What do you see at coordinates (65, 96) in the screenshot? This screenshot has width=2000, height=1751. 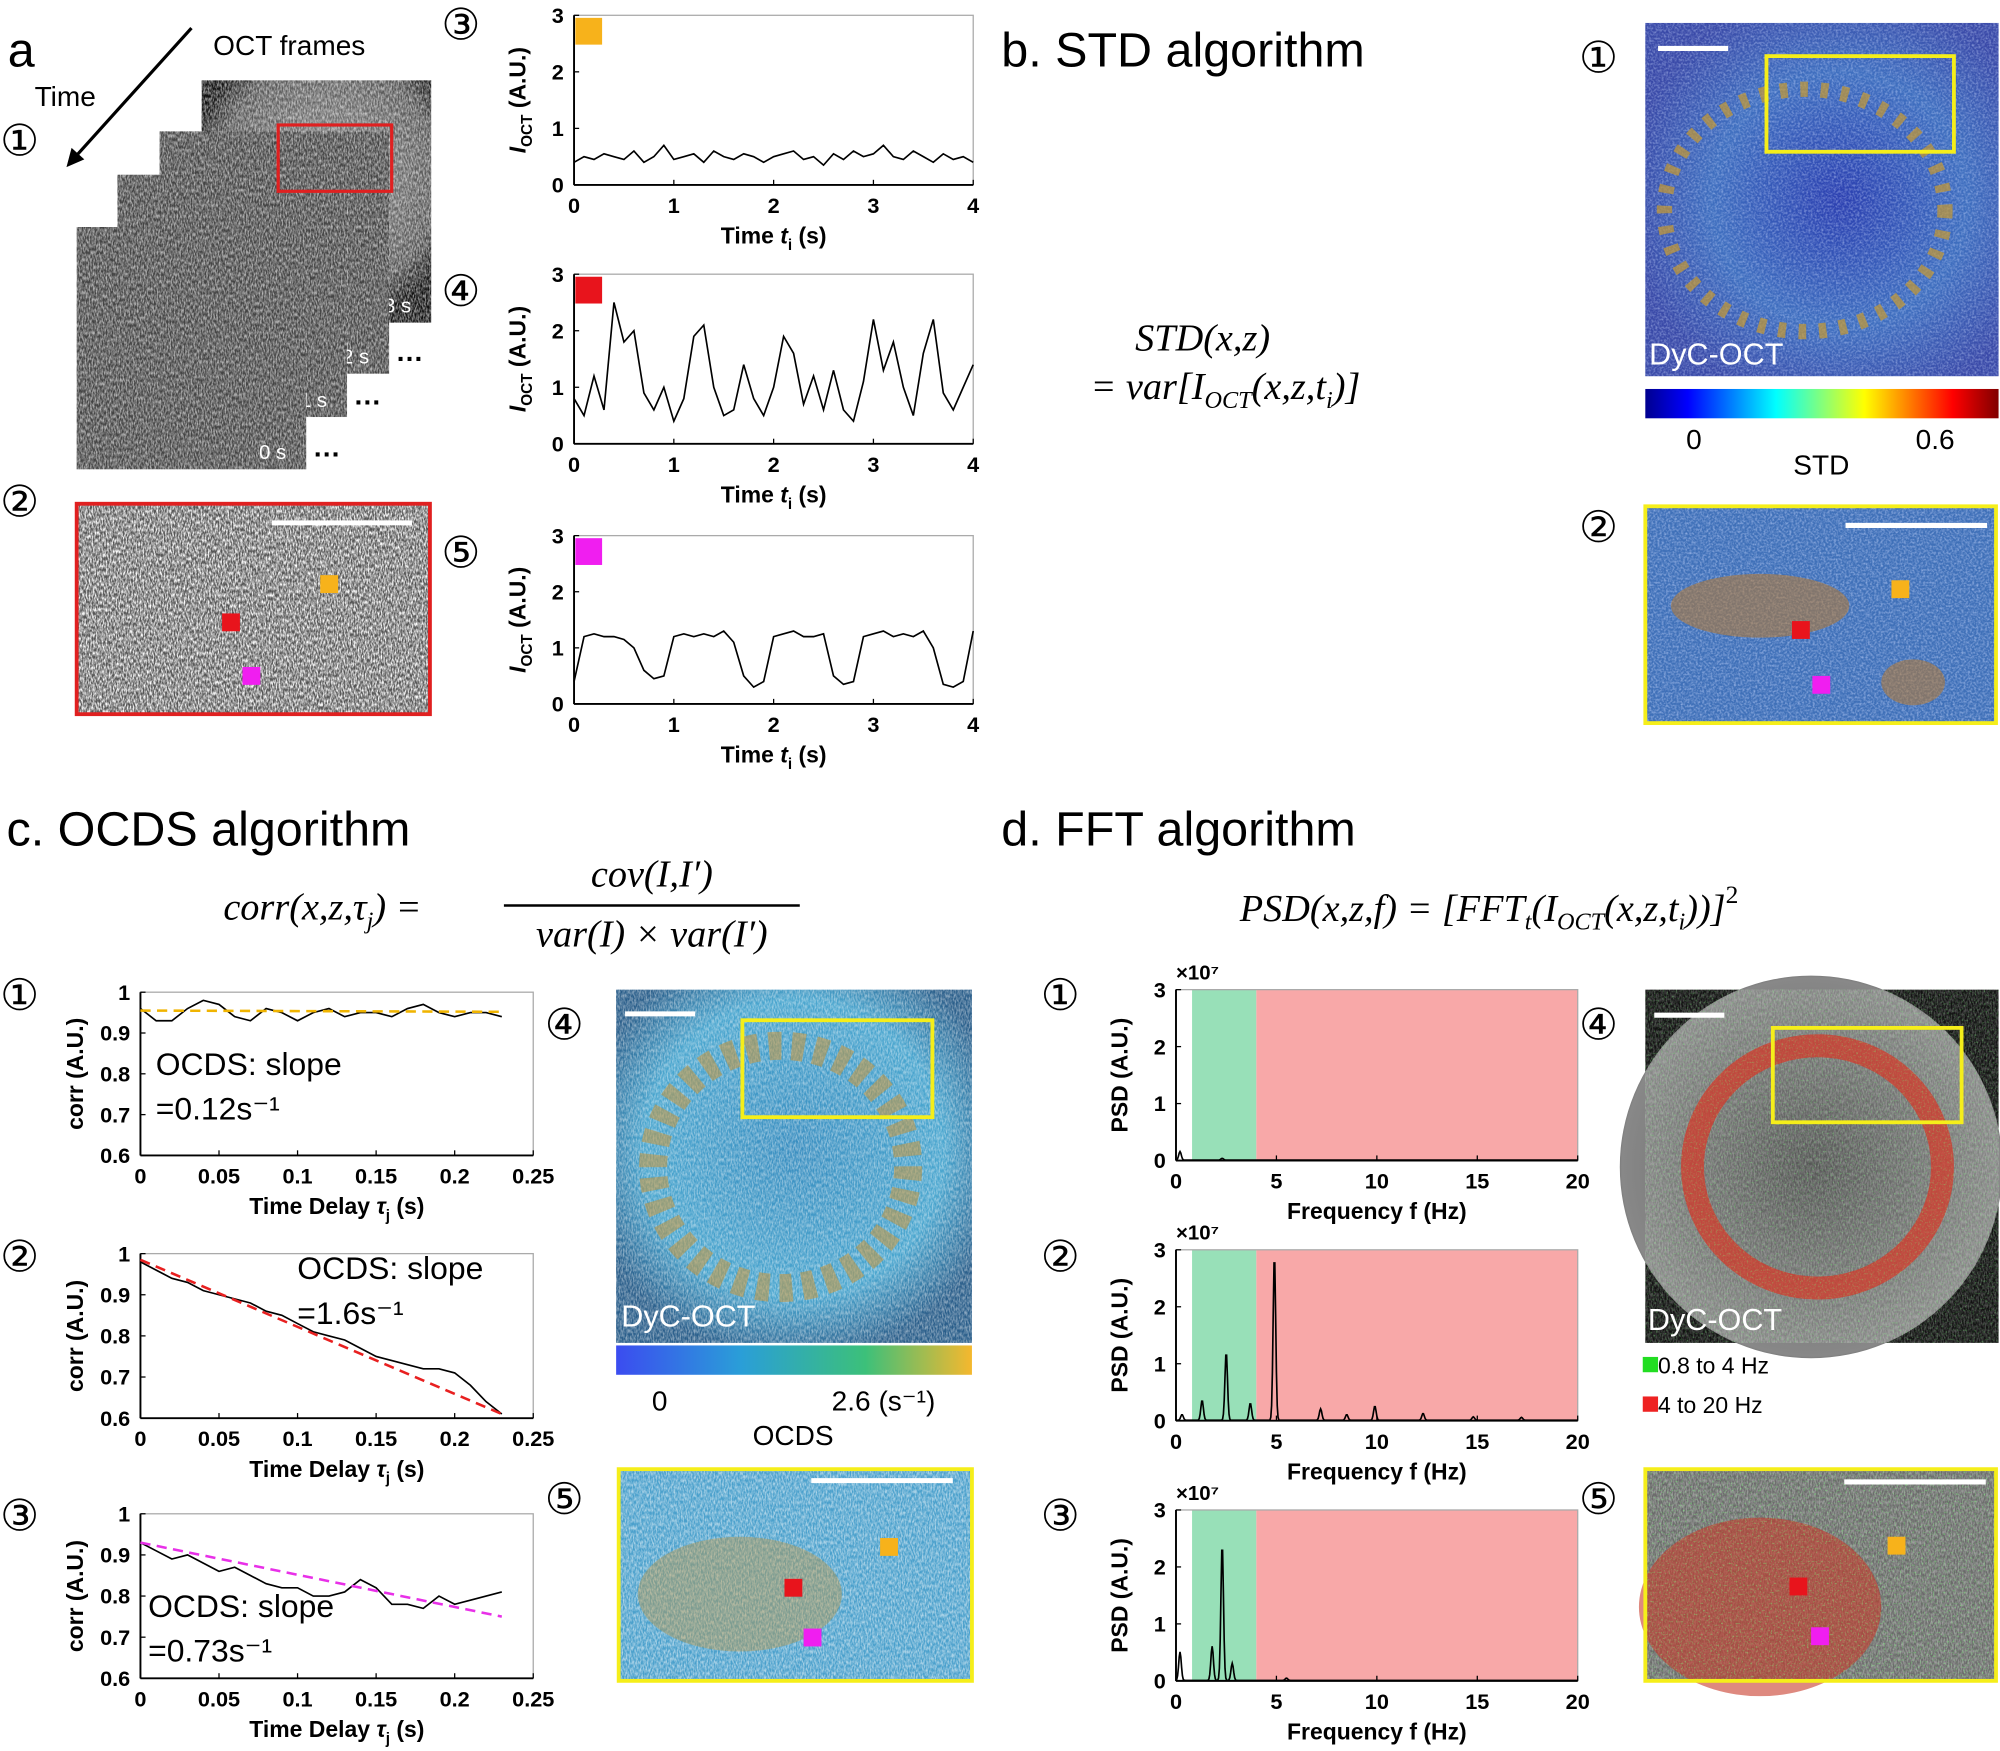 I see `time-label: Time` at bounding box center [65, 96].